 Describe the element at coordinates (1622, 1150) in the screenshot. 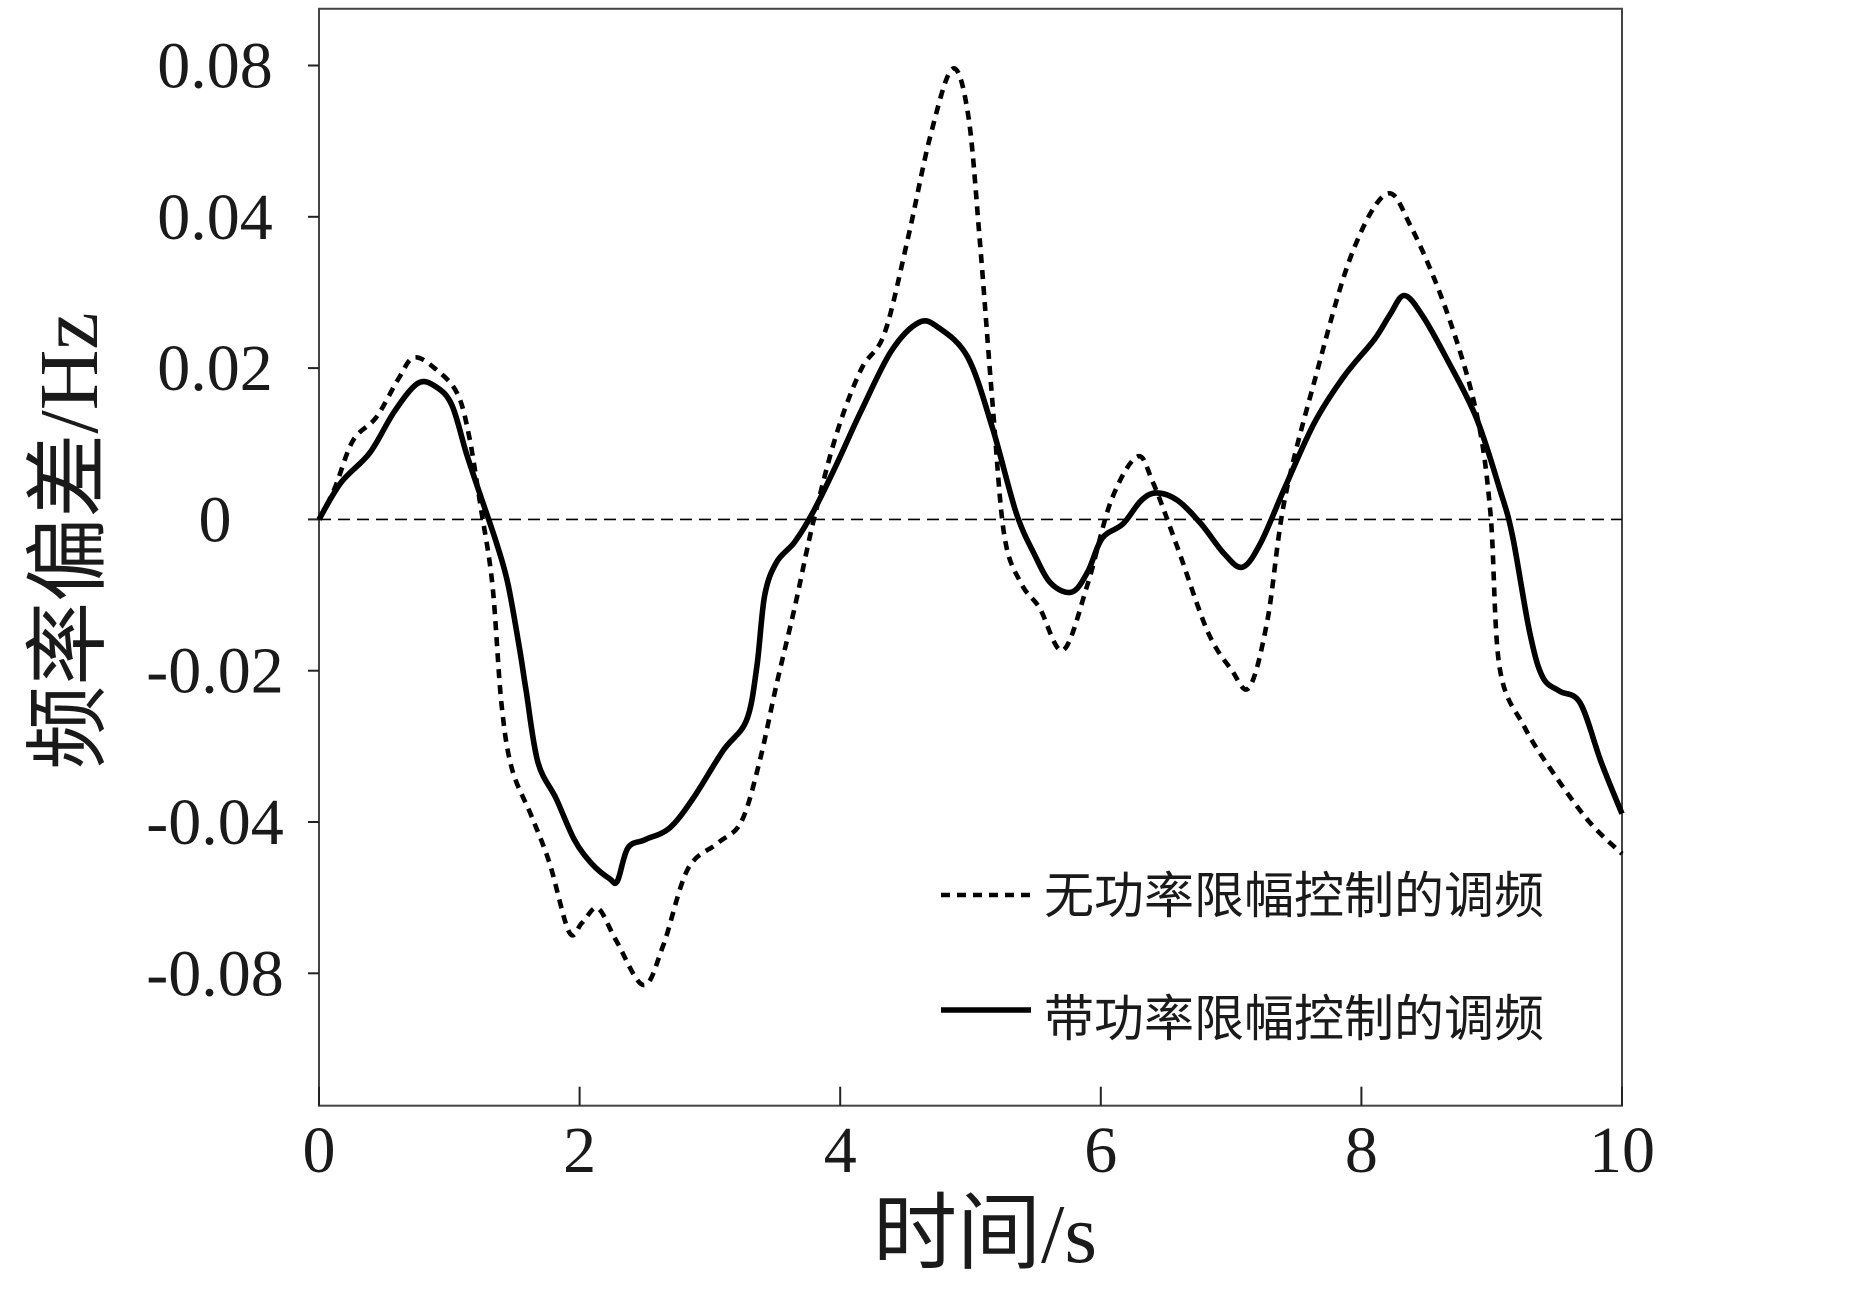

I see `x-tick-label: 10` at that location.